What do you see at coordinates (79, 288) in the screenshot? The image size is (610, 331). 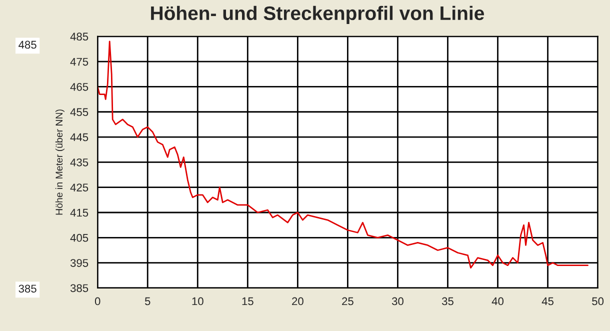 I see `y-tick-label: 385` at bounding box center [79, 288].